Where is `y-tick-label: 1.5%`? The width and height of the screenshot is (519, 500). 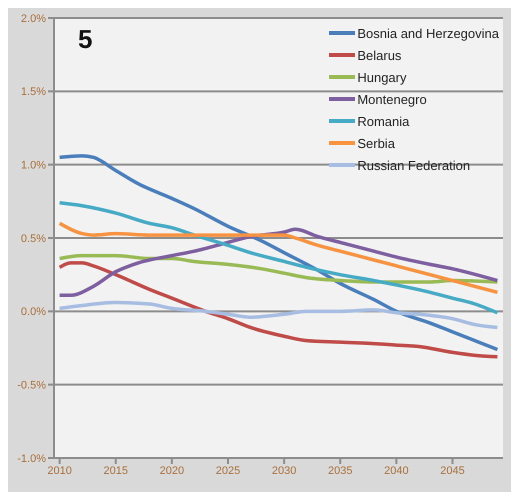 y-tick-label: 1.5% is located at coordinates (33, 92).